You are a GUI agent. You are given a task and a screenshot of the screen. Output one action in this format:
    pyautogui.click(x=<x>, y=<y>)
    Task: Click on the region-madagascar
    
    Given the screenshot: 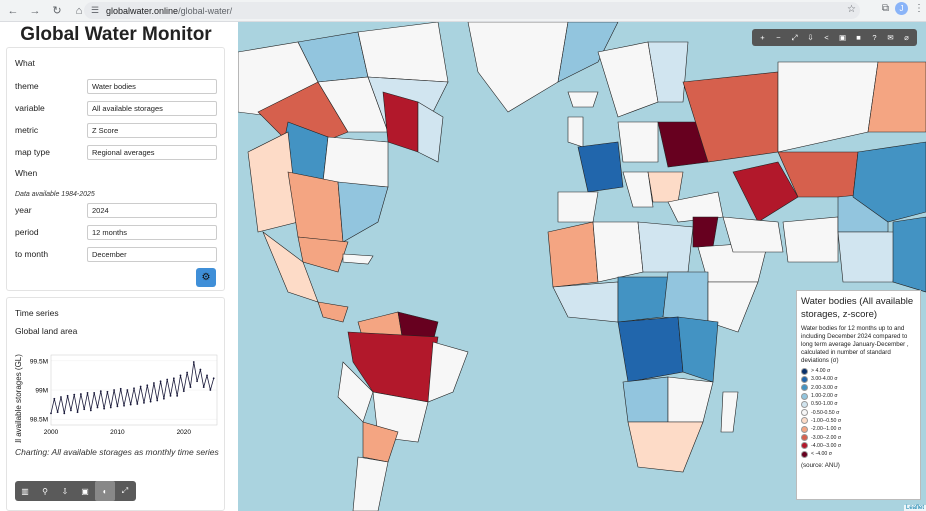 What is the action you would take?
    pyautogui.click(x=729, y=412)
    